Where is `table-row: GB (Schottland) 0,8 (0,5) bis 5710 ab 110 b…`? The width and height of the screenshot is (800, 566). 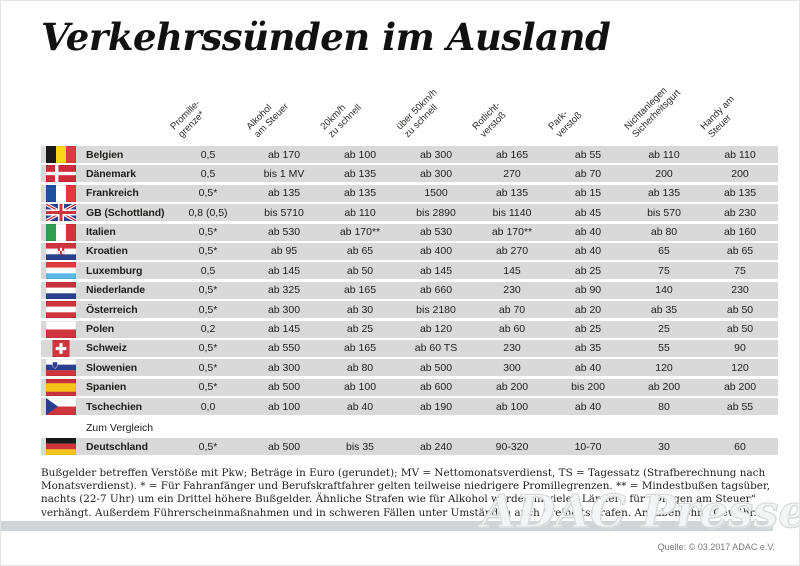 table-row: GB (Schottland) 0,8 (0,5) bis 5710 ab 110 b… is located at coordinates (409, 213).